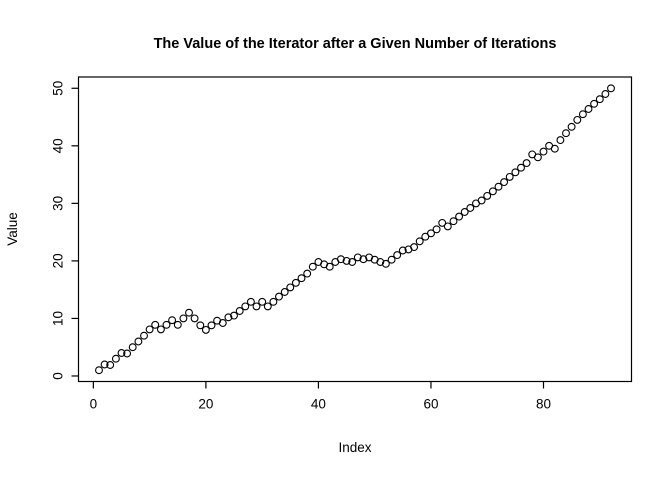 The image size is (672, 480). I want to click on y-tick-label: 30, so click(58, 203).